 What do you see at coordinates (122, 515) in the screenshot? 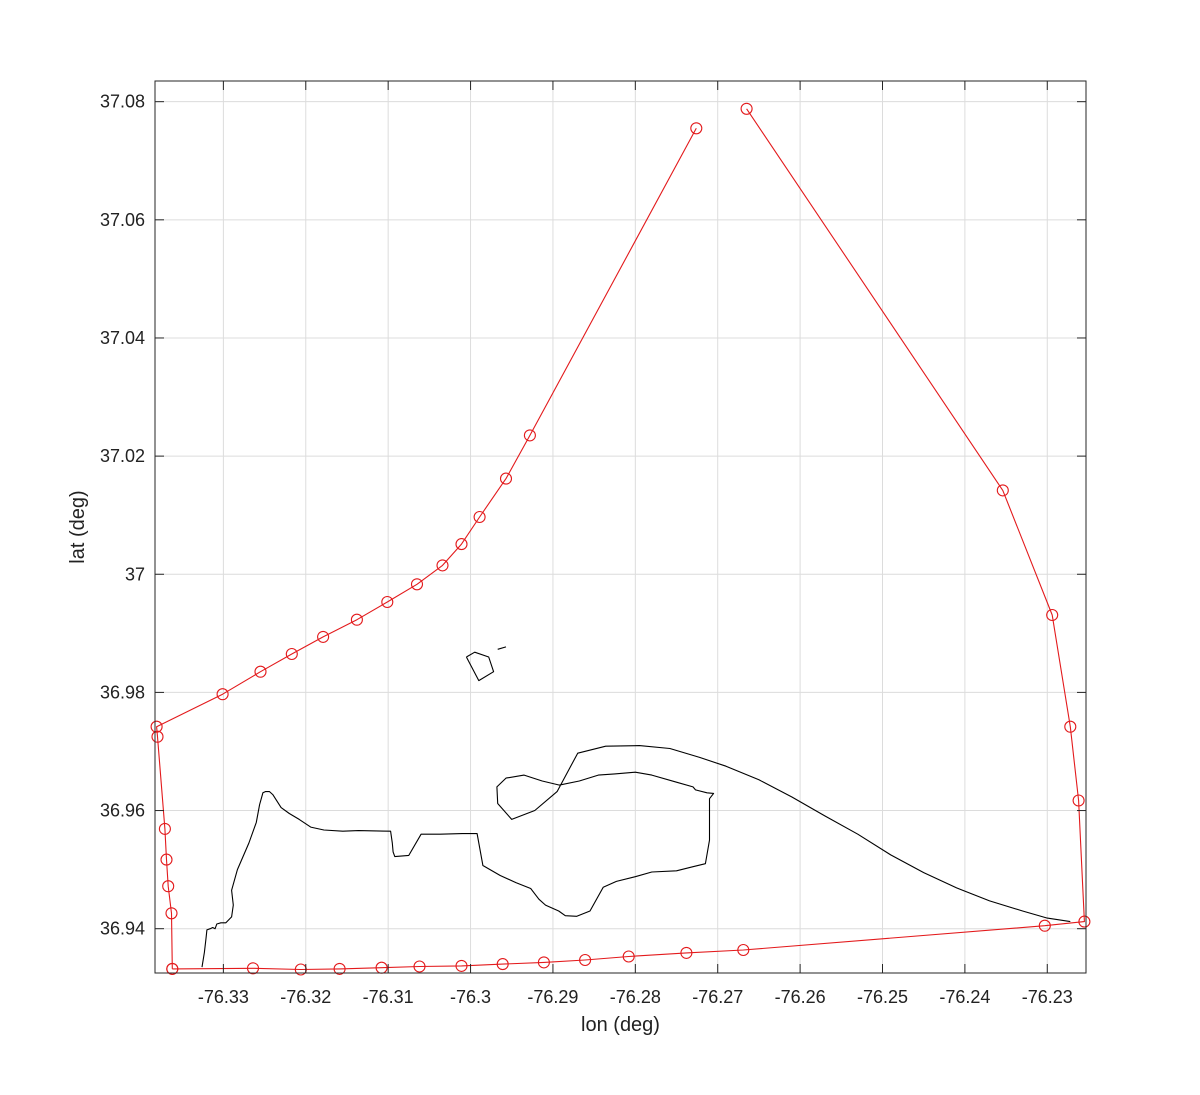
I see `y-tick-labels: 36.94 36.96 36.98 37 37.02 37.04 37.06 37.08` at bounding box center [122, 515].